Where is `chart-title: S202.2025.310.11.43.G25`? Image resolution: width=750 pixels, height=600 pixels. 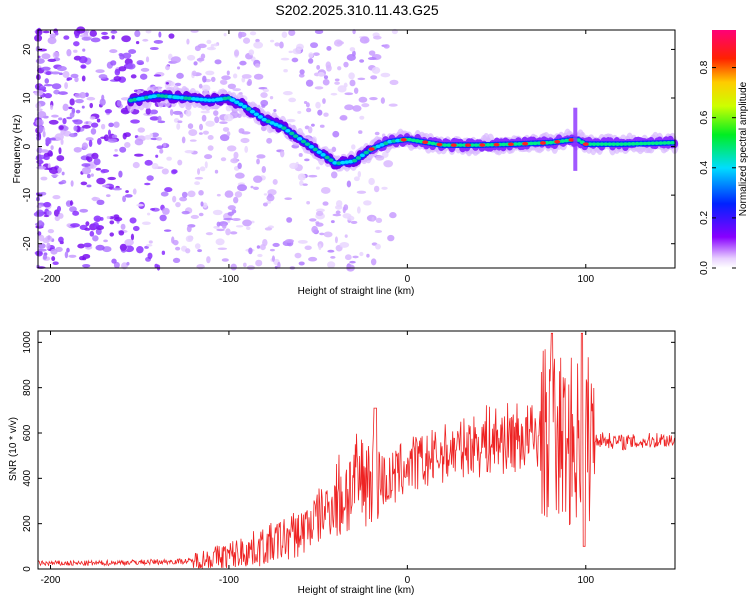 chart-title: S202.2025.310.11.43.G25 is located at coordinates (356, 10).